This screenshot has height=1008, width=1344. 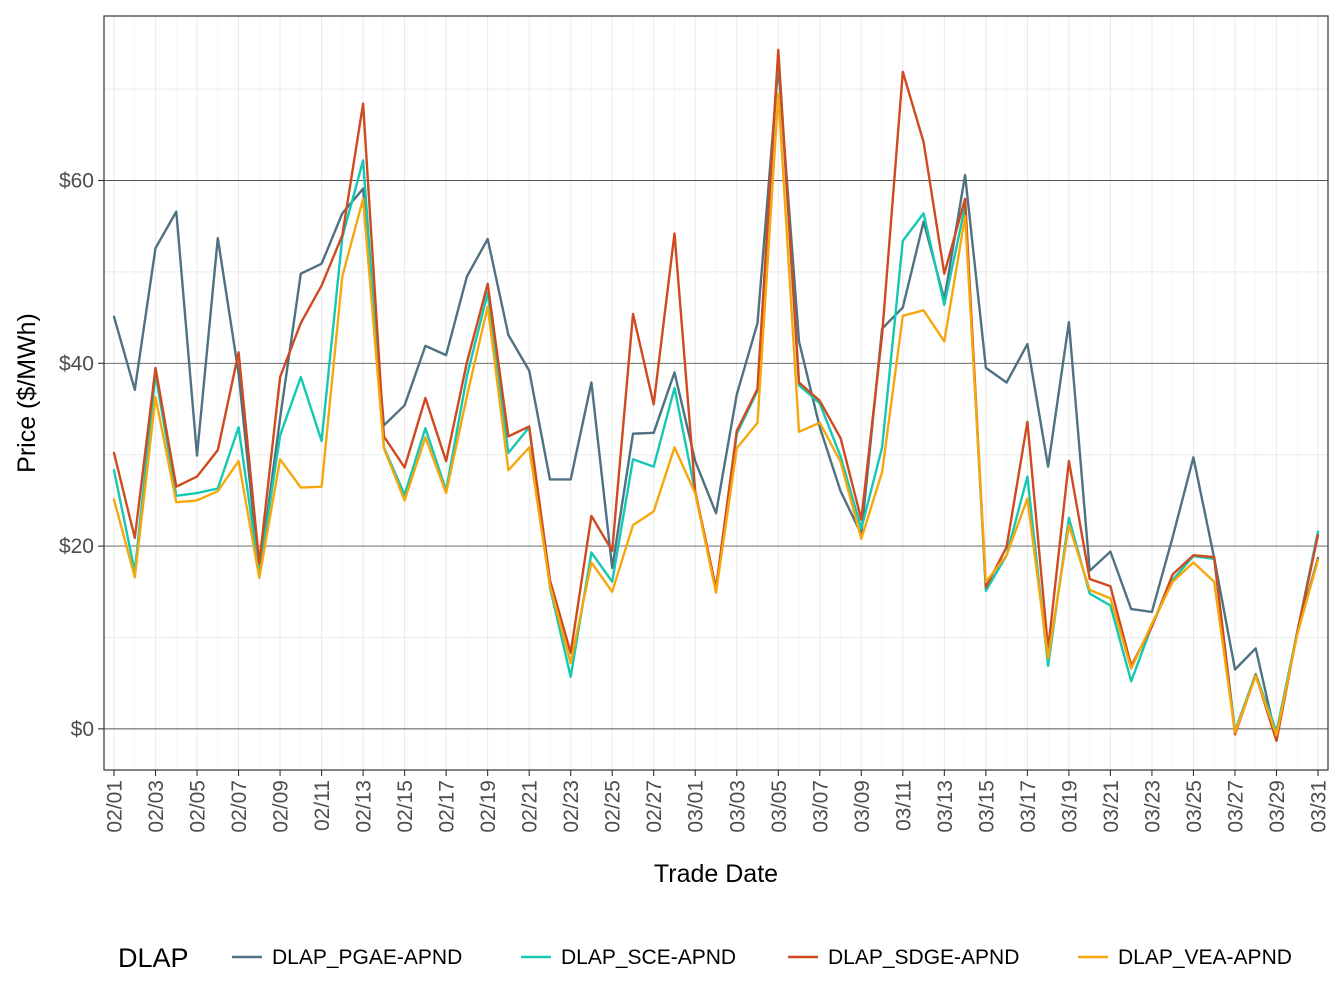 I want to click on y-tick-label: $20, so click(x=76, y=546).